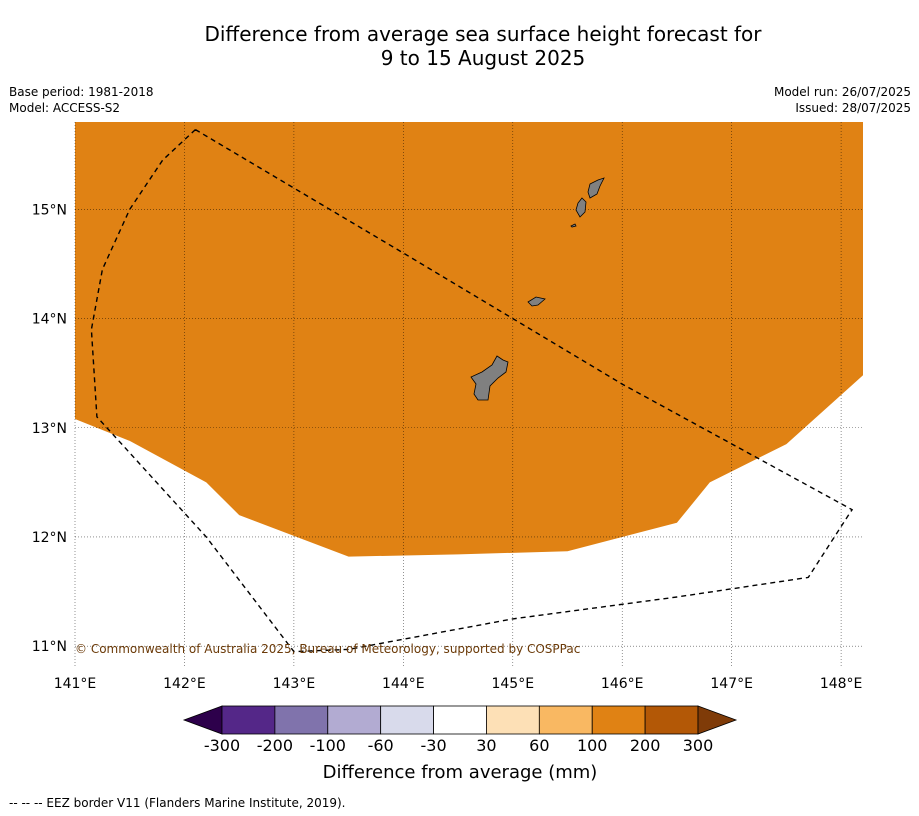 This screenshot has width=919, height=816. What do you see at coordinates (512, 684) in the screenshot?
I see `x-tick-label: 145°E` at bounding box center [512, 684].